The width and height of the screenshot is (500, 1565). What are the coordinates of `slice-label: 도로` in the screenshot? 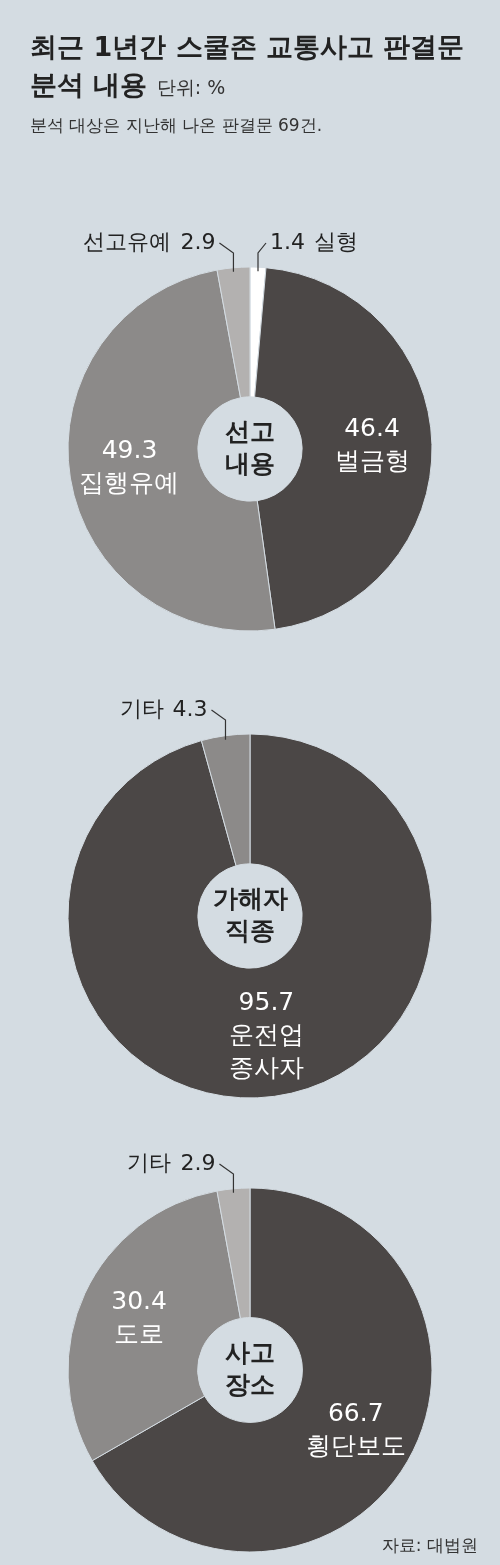 It's located at (139, 1333).